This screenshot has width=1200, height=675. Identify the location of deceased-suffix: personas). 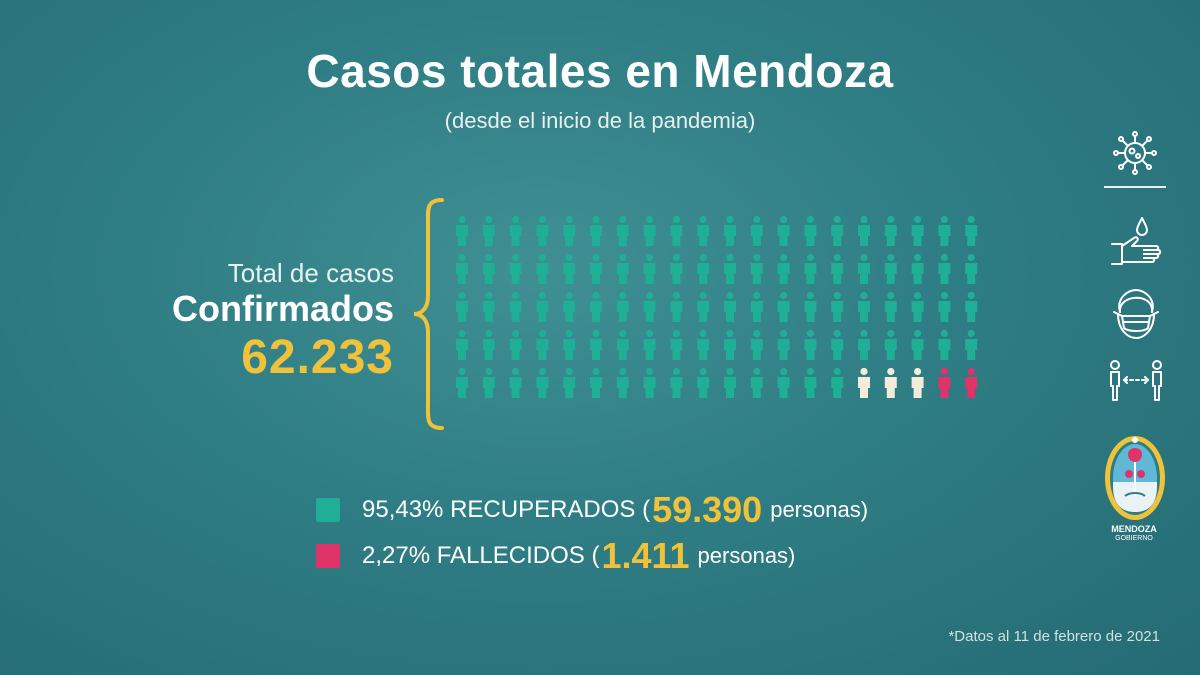
(746, 555).